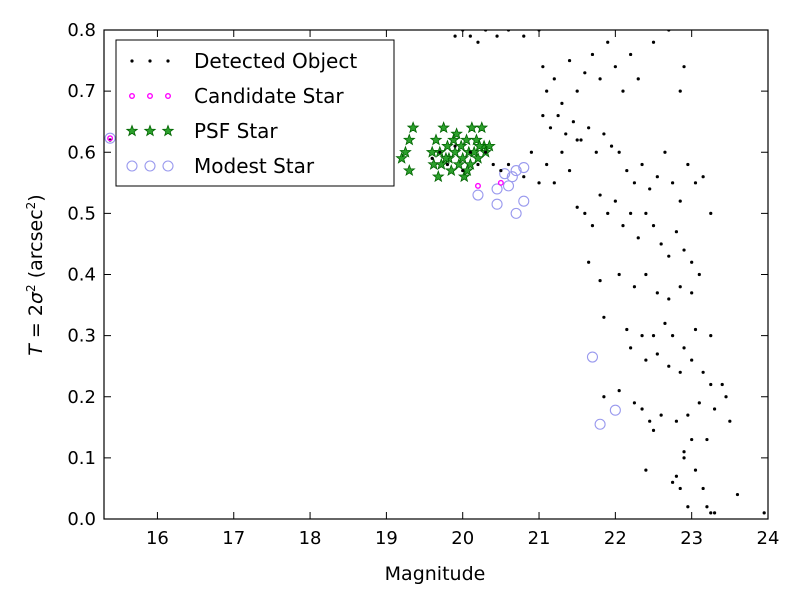 The width and height of the screenshot is (800, 600). Describe the element at coordinates (168, 61) in the screenshot. I see `legend-marker-detected-object` at that location.